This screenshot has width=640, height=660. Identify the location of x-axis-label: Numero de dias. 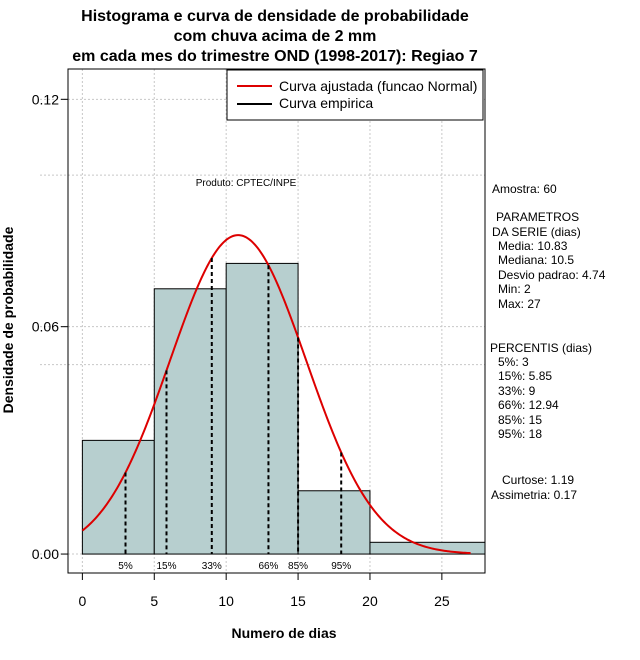
(283, 633).